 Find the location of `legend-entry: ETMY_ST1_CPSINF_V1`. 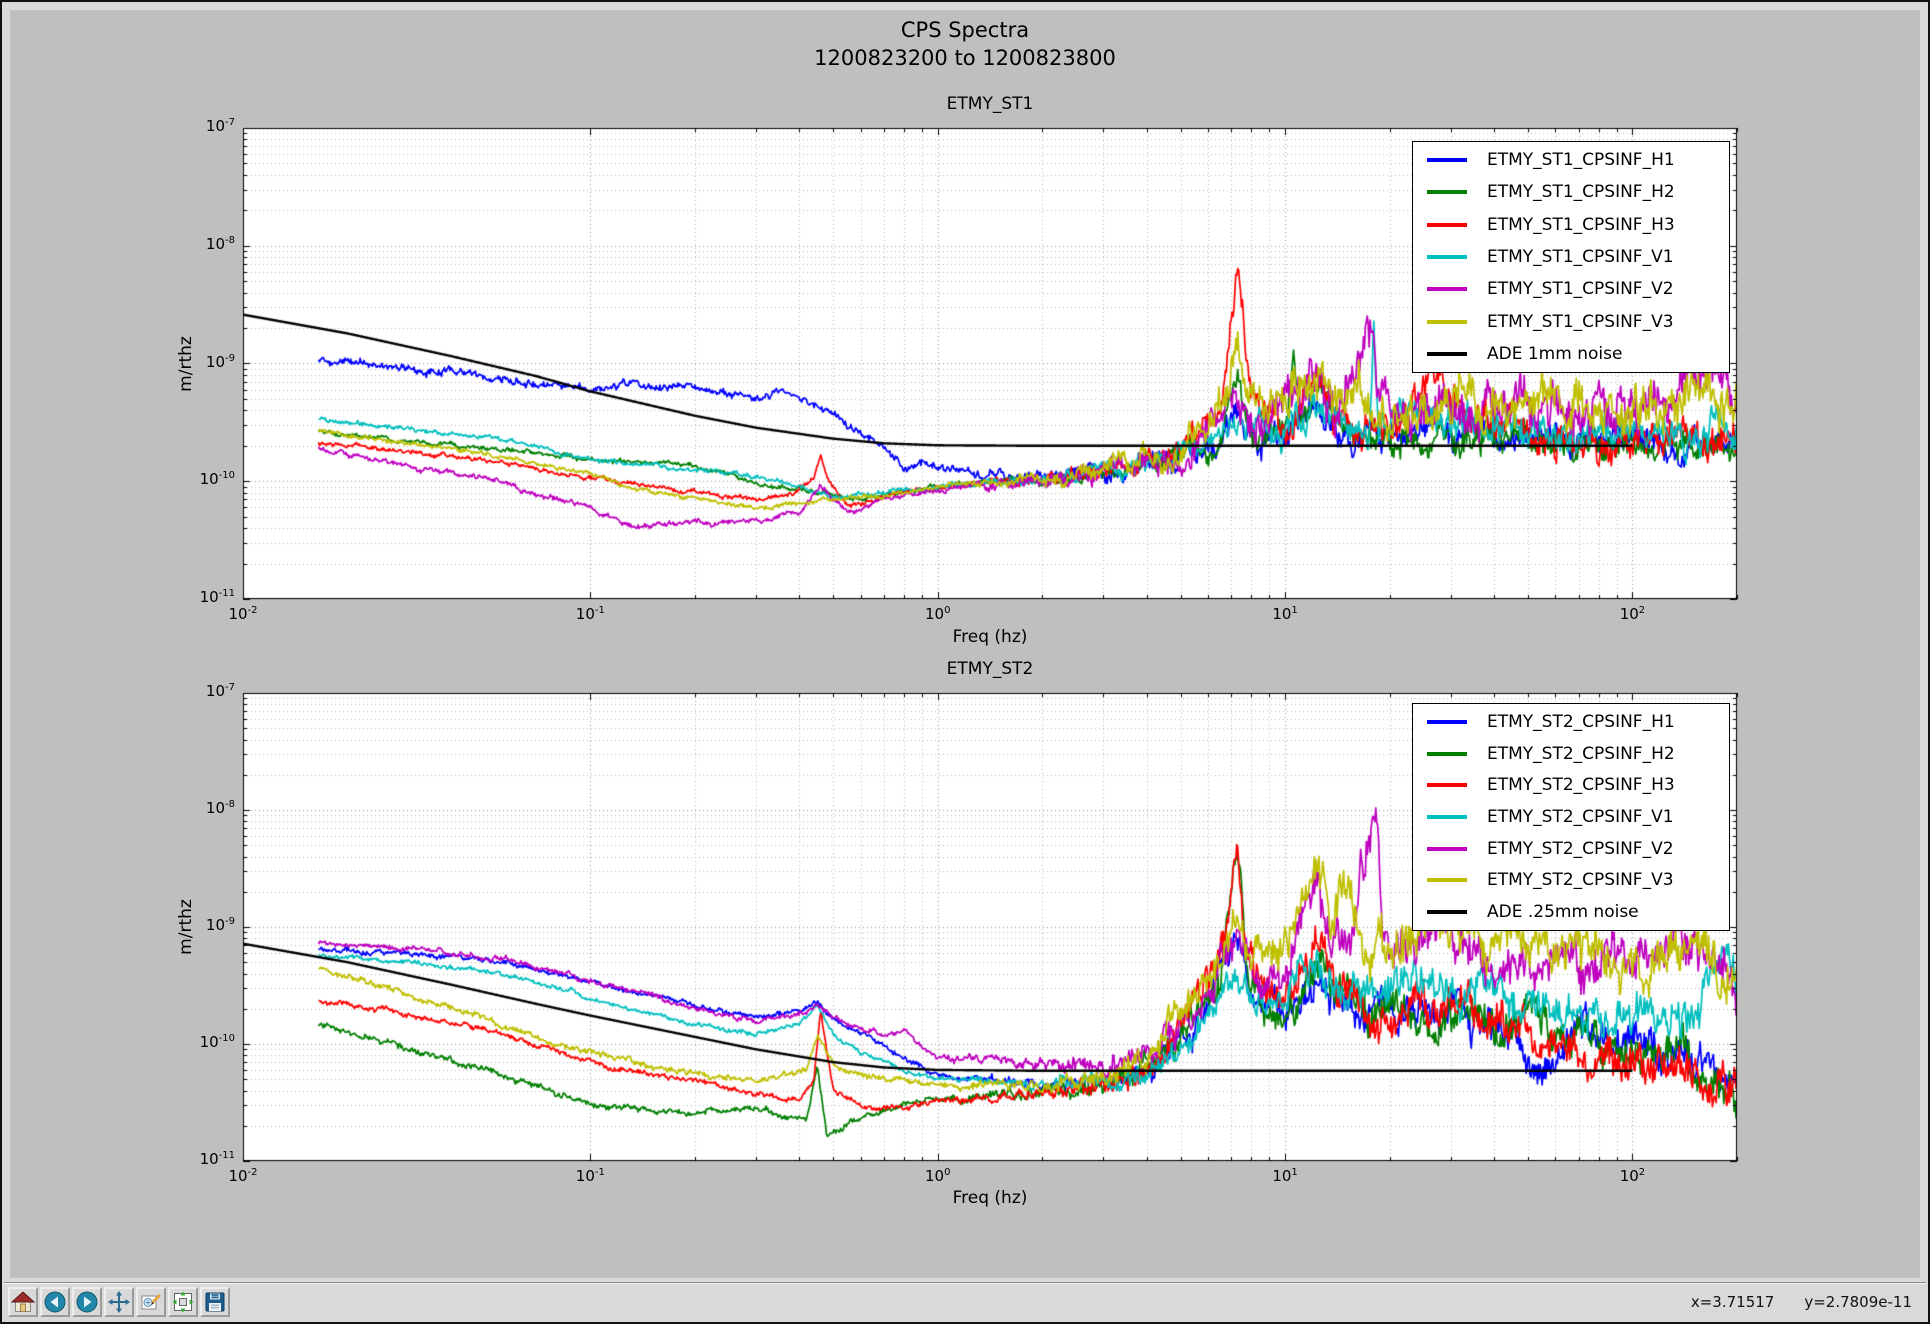

legend-entry: ETMY_ST1_CPSINF_V1 is located at coordinates (1571, 257).